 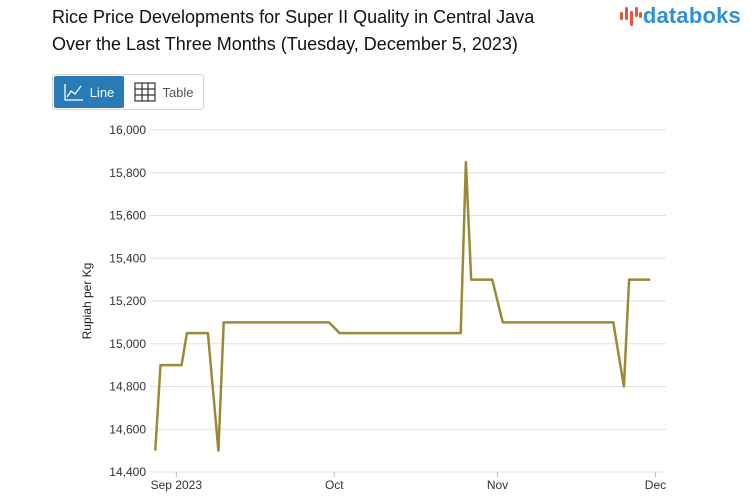 I want to click on table-view-button: Table, so click(x=164, y=92).